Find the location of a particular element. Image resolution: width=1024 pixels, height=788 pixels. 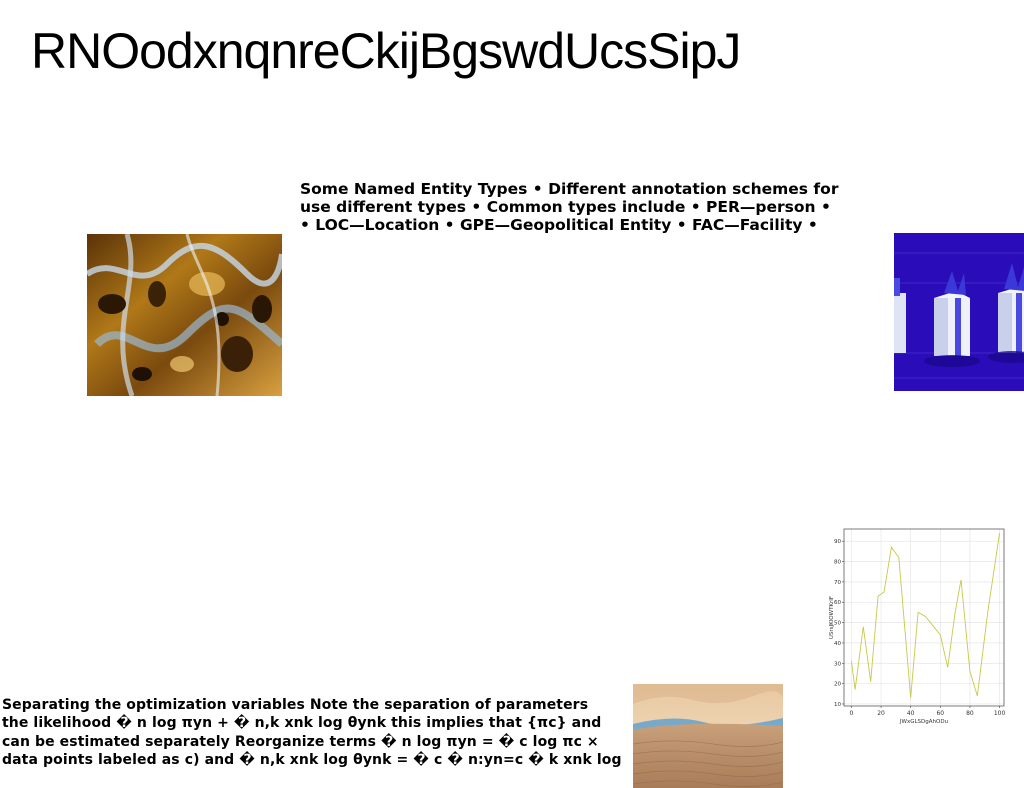

plot-frame is located at coordinates (924, 617).